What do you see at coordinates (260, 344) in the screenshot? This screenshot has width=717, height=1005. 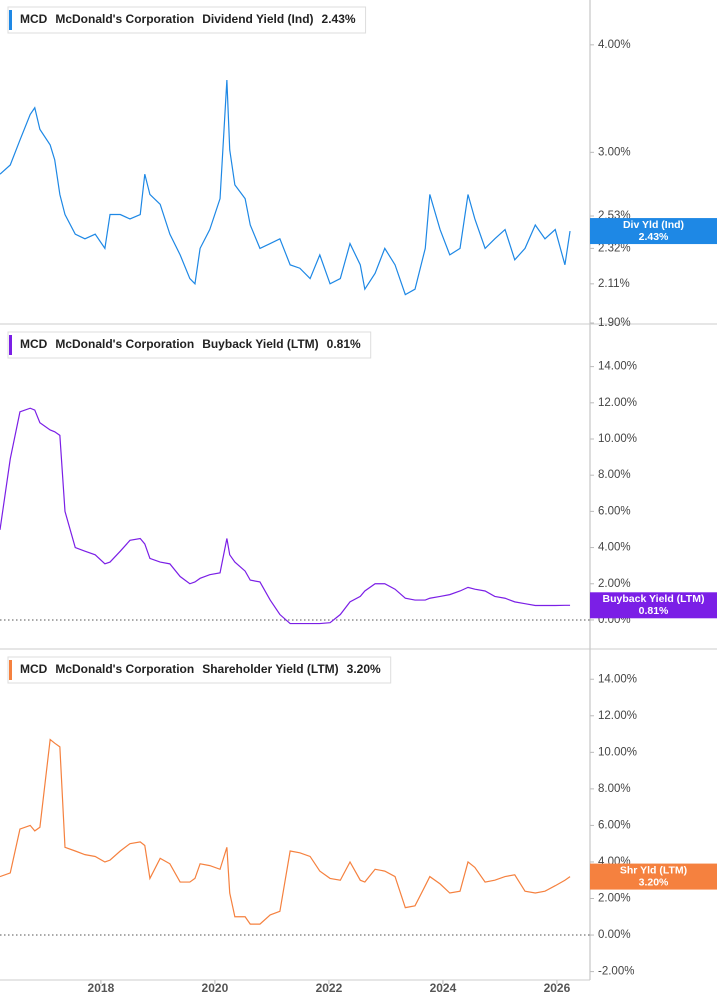 I see `header-metric: Buyback Yield (LTM)` at bounding box center [260, 344].